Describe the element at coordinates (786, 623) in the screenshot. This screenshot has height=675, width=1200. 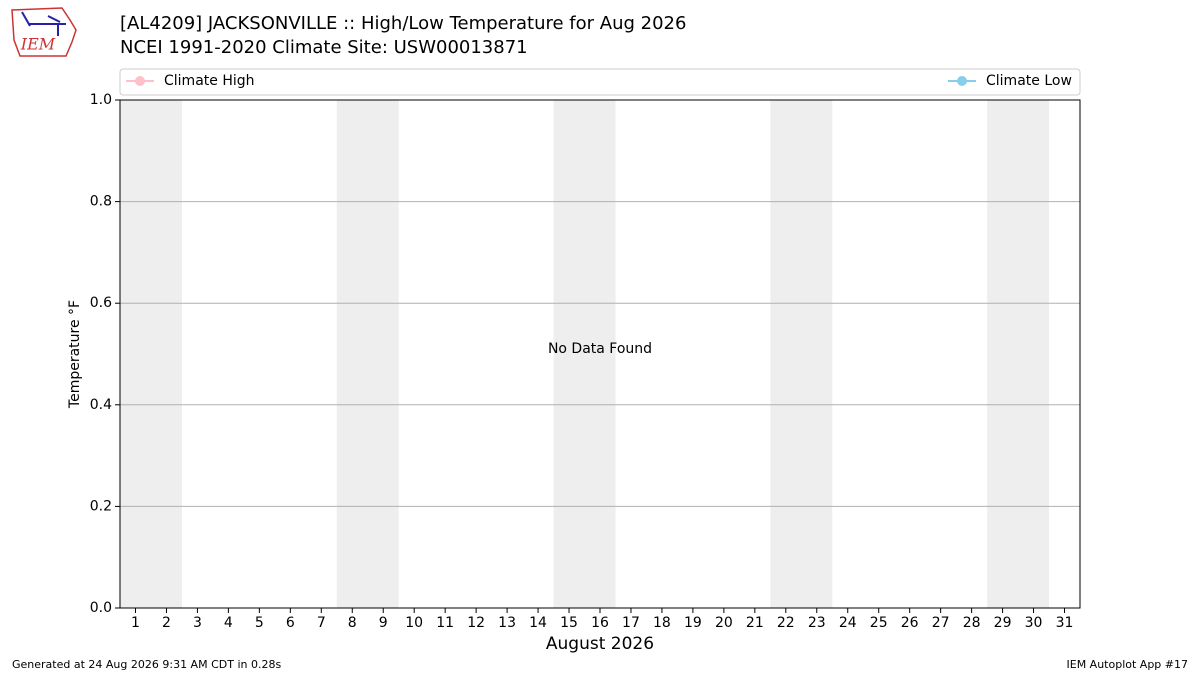
I see `x-tick-label: 22` at that location.